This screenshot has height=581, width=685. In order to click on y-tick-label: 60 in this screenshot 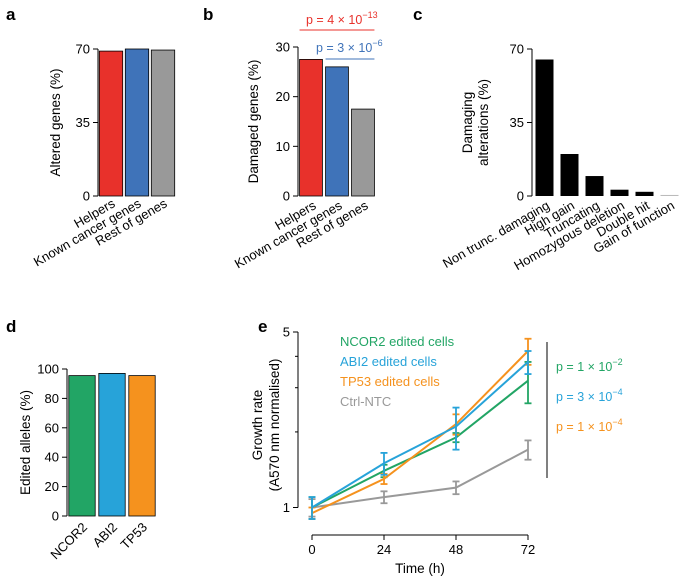, I will do `click(52, 427)`.